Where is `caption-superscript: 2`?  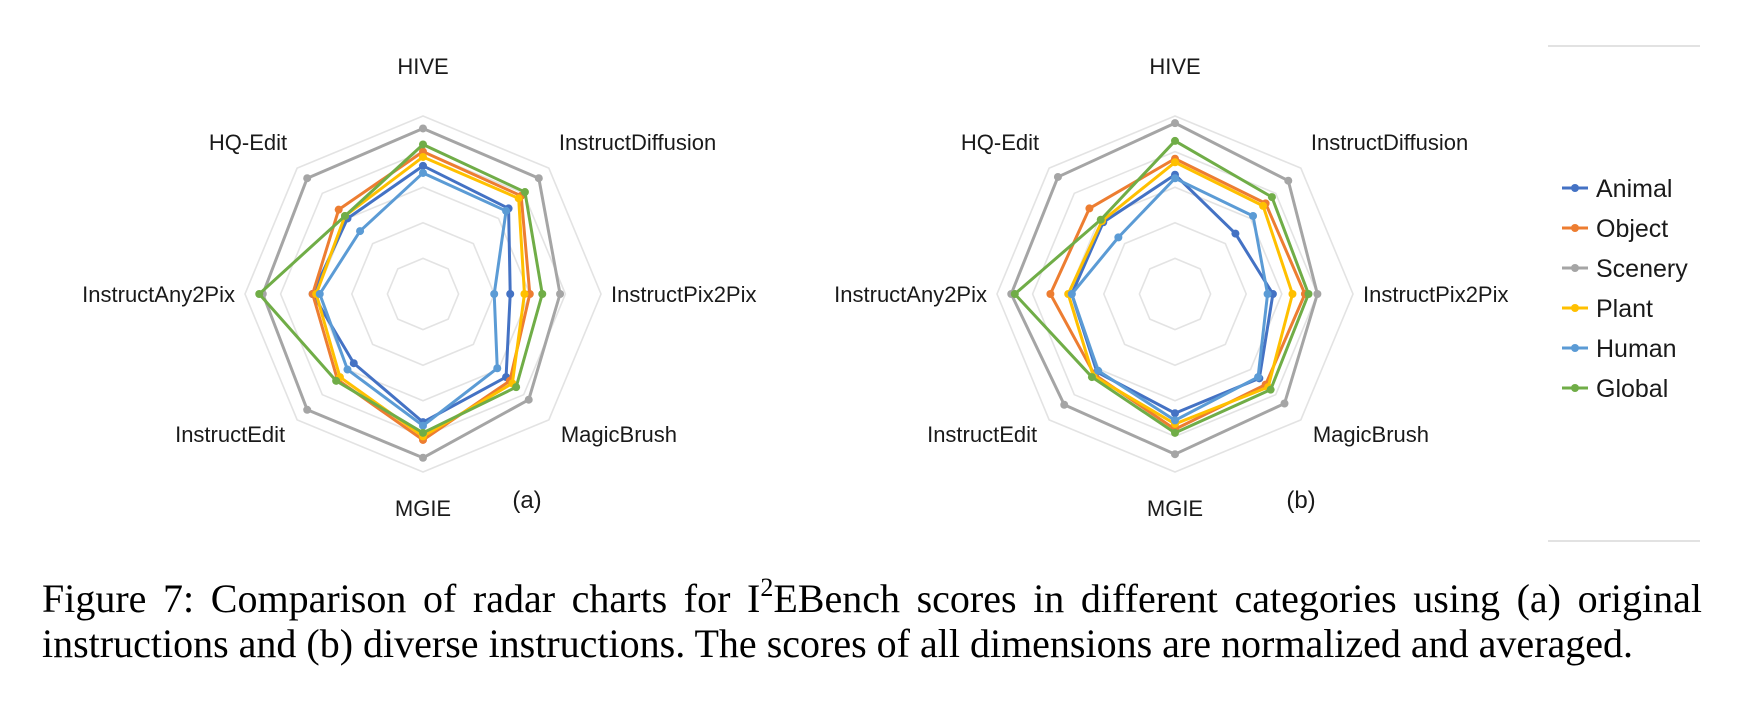 caption-superscript: 2 is located at coordinates (767, 587).